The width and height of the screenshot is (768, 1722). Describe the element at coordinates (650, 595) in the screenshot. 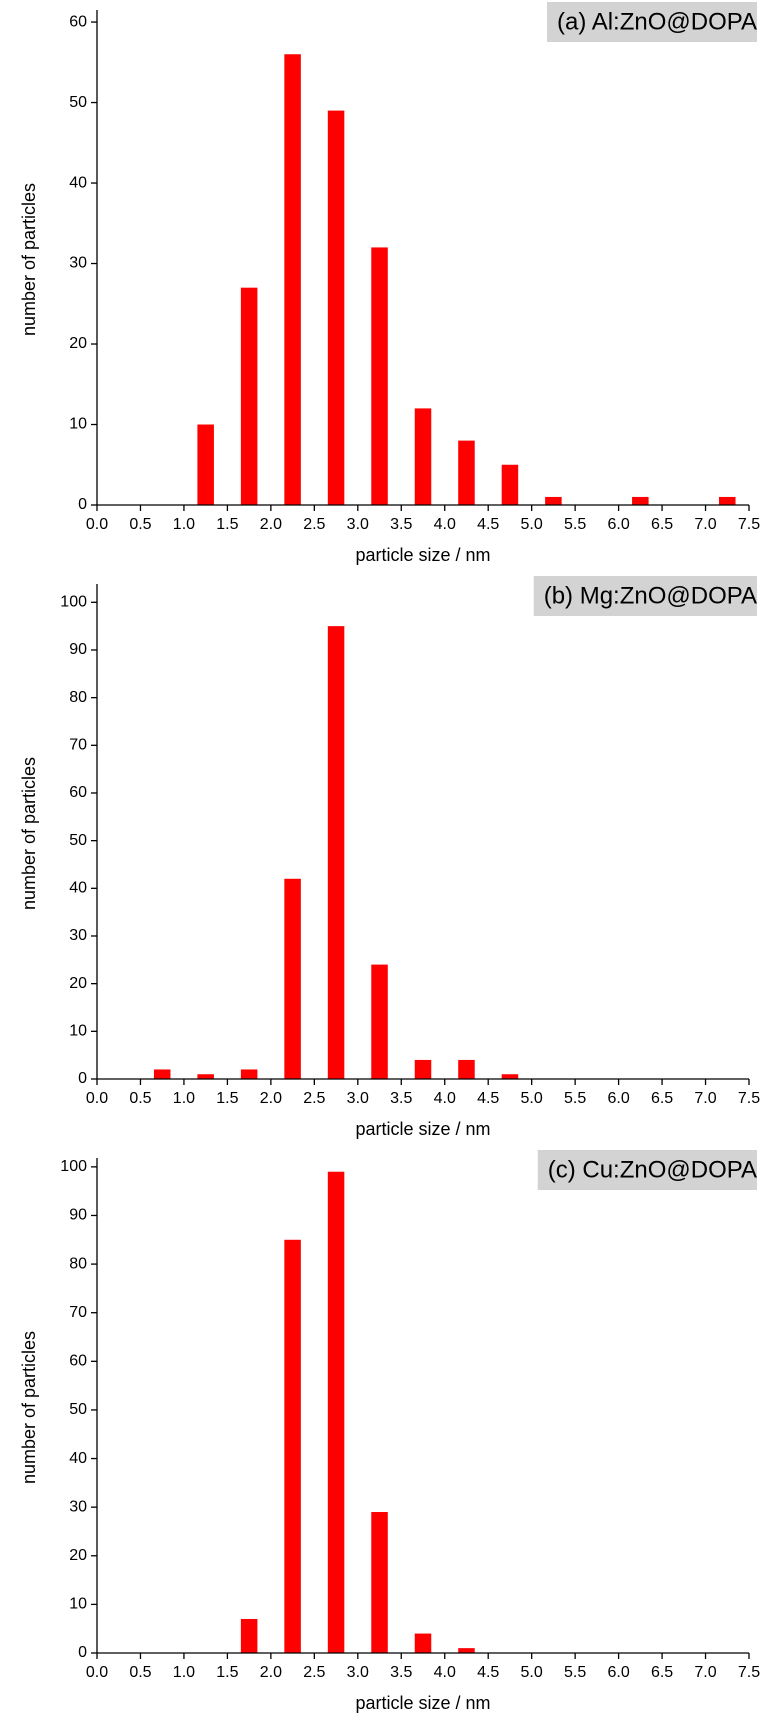

I see `chart-title: (b) Mg:ZnO@DOPA` at that location.